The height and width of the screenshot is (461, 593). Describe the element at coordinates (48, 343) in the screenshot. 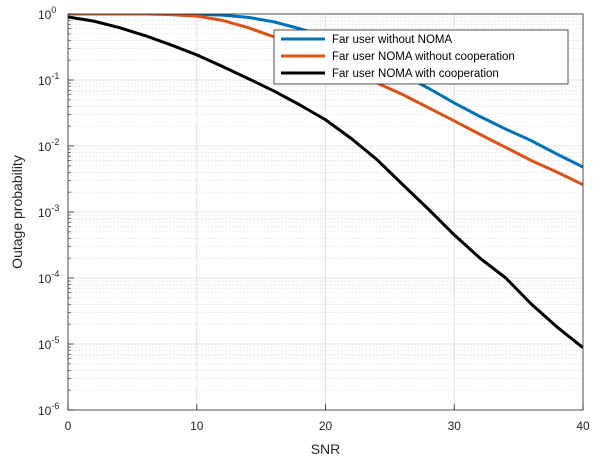

I see `y-tick-label: 10⁻⁵` at that location.